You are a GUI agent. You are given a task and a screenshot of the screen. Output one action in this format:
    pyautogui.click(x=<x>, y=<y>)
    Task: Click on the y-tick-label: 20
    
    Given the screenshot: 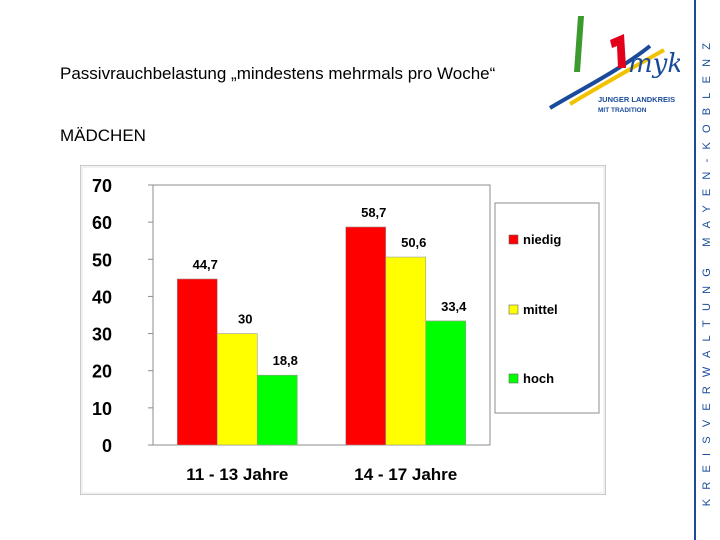 What is the action you would take?
    pyautogui.click(x=102, y=372)
    